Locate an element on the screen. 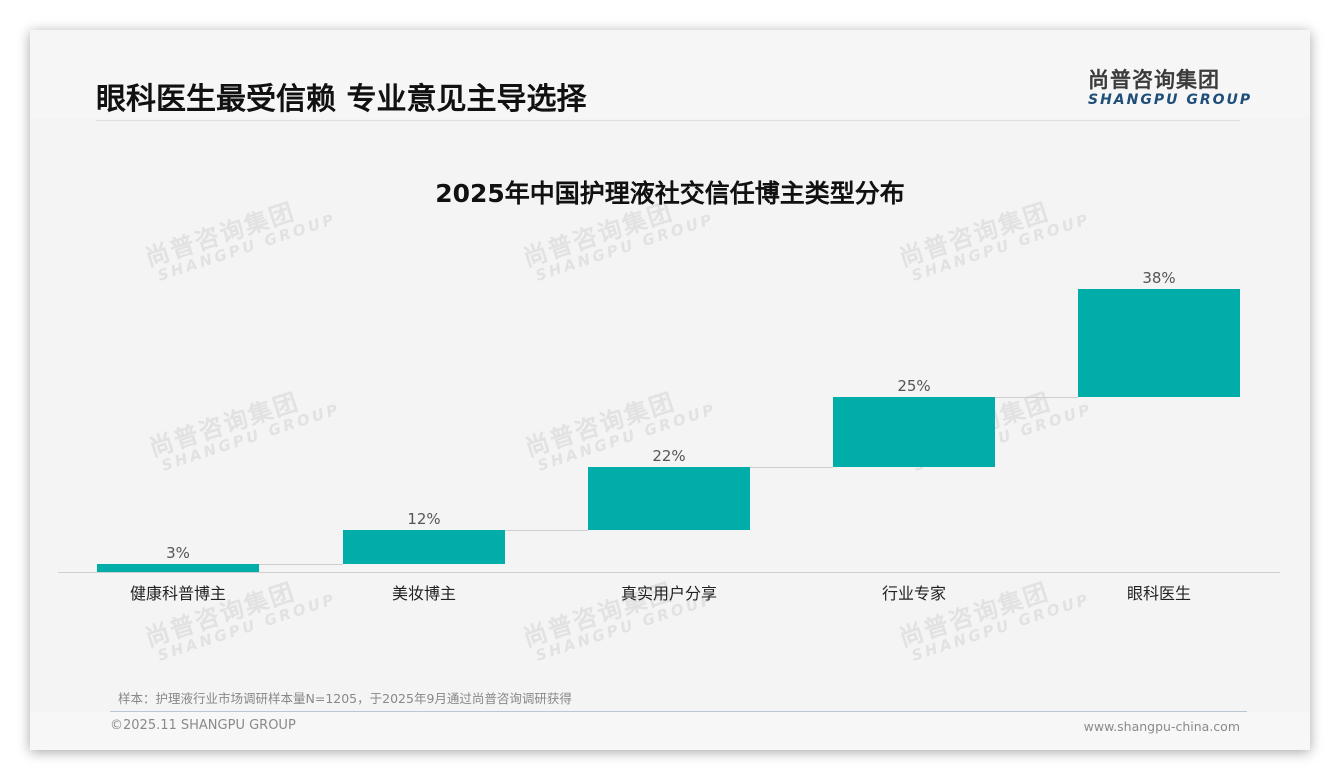 The image size is (1340, 780). company-logo: 尚普咨询集团 SHANGPU GROUP is located at coordinates (1170, 86).